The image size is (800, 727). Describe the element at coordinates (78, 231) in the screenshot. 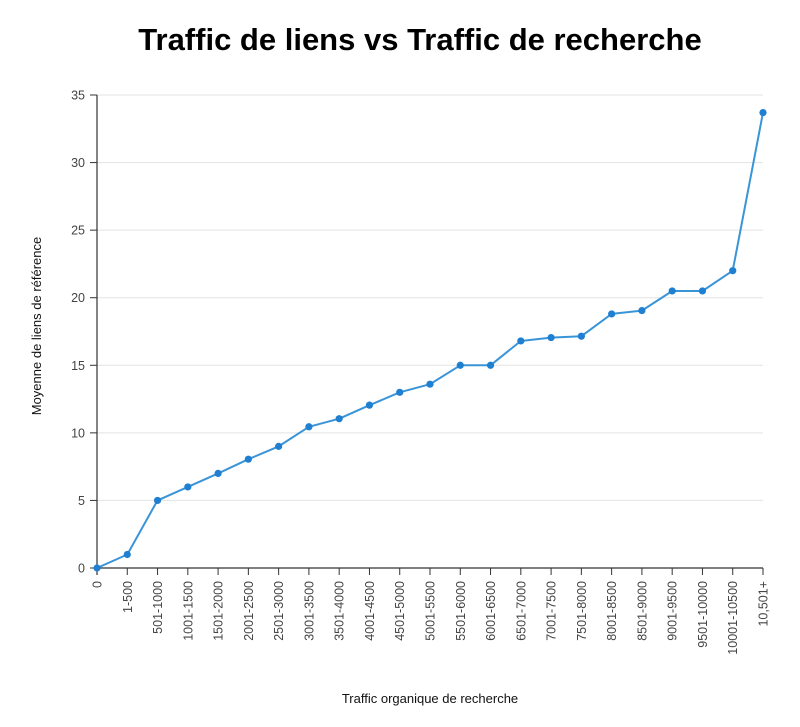

I see `y-tick-label: 25` at that location.